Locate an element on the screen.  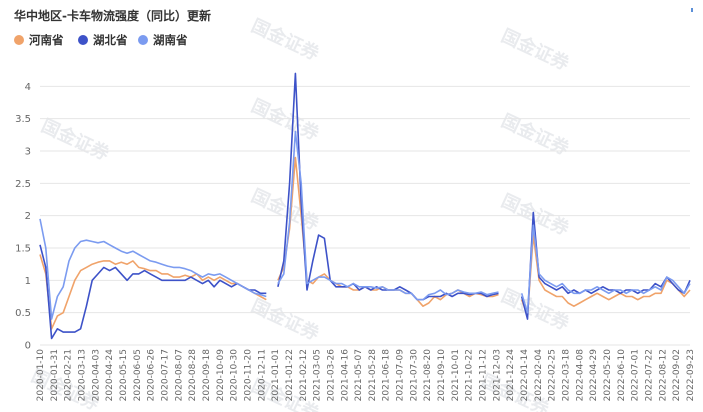
x-tick-label: 2021-02-12 is located at coordinates (304, 375).